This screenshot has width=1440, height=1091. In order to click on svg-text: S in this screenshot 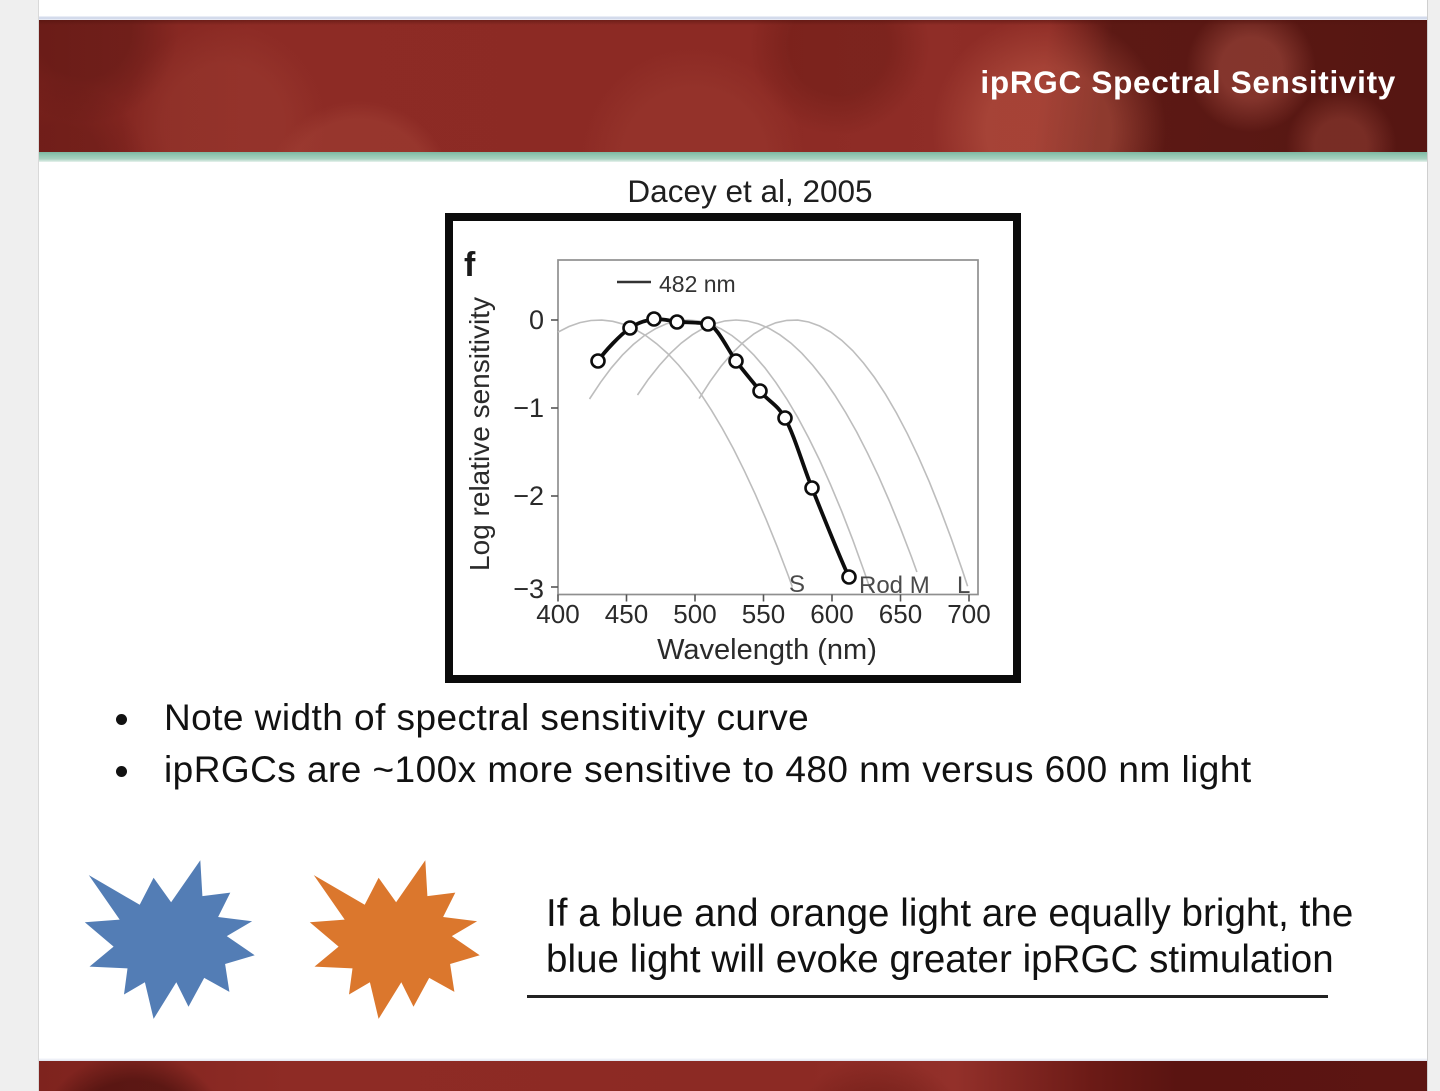, I will do `click(797, 584)`.